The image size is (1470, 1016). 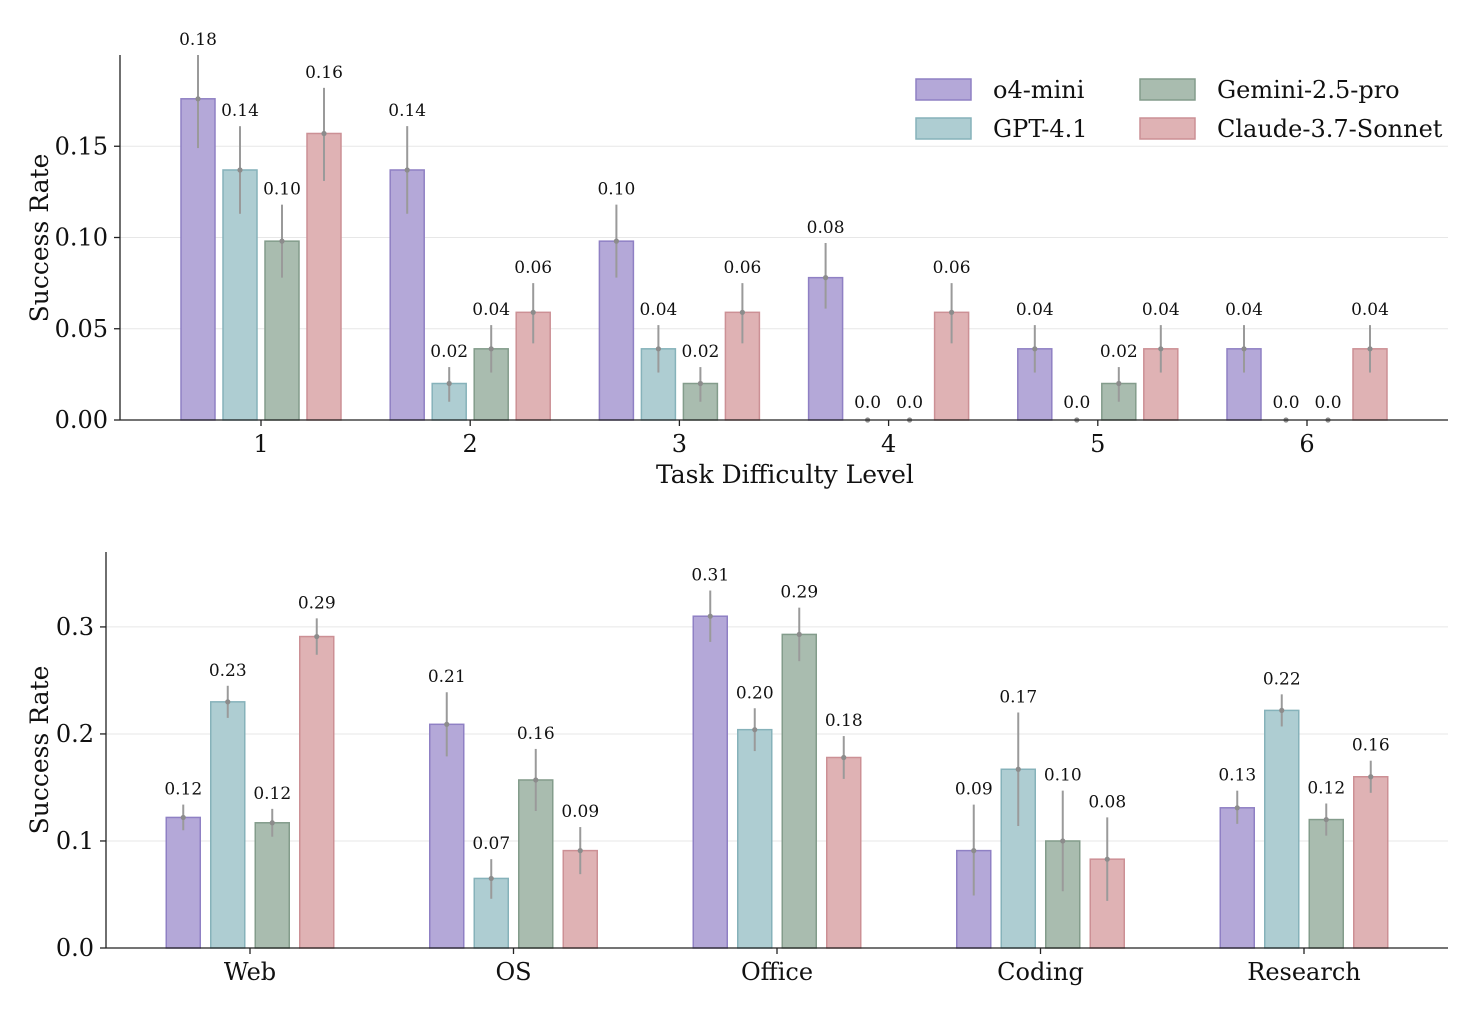 What do you see at coordinates (742, 268) in the screenshot?
I see `data-label-claude-3-7-sonnet-3: 0.06` at bounding box center [742, 268].